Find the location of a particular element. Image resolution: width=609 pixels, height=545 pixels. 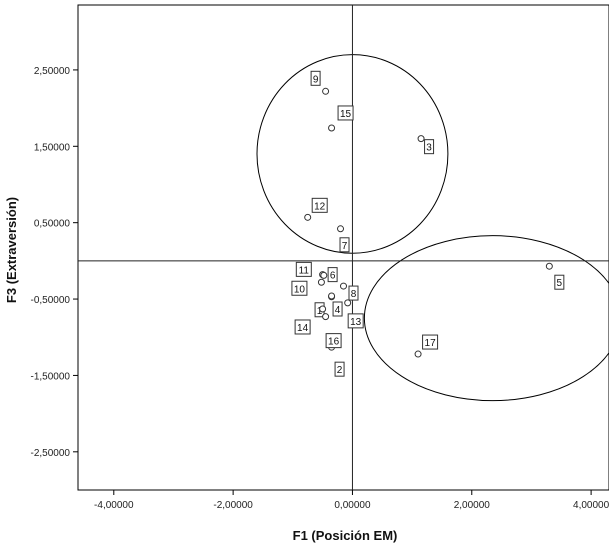

x-tick-label: -4,00000 is located at coordinates (114, 505).